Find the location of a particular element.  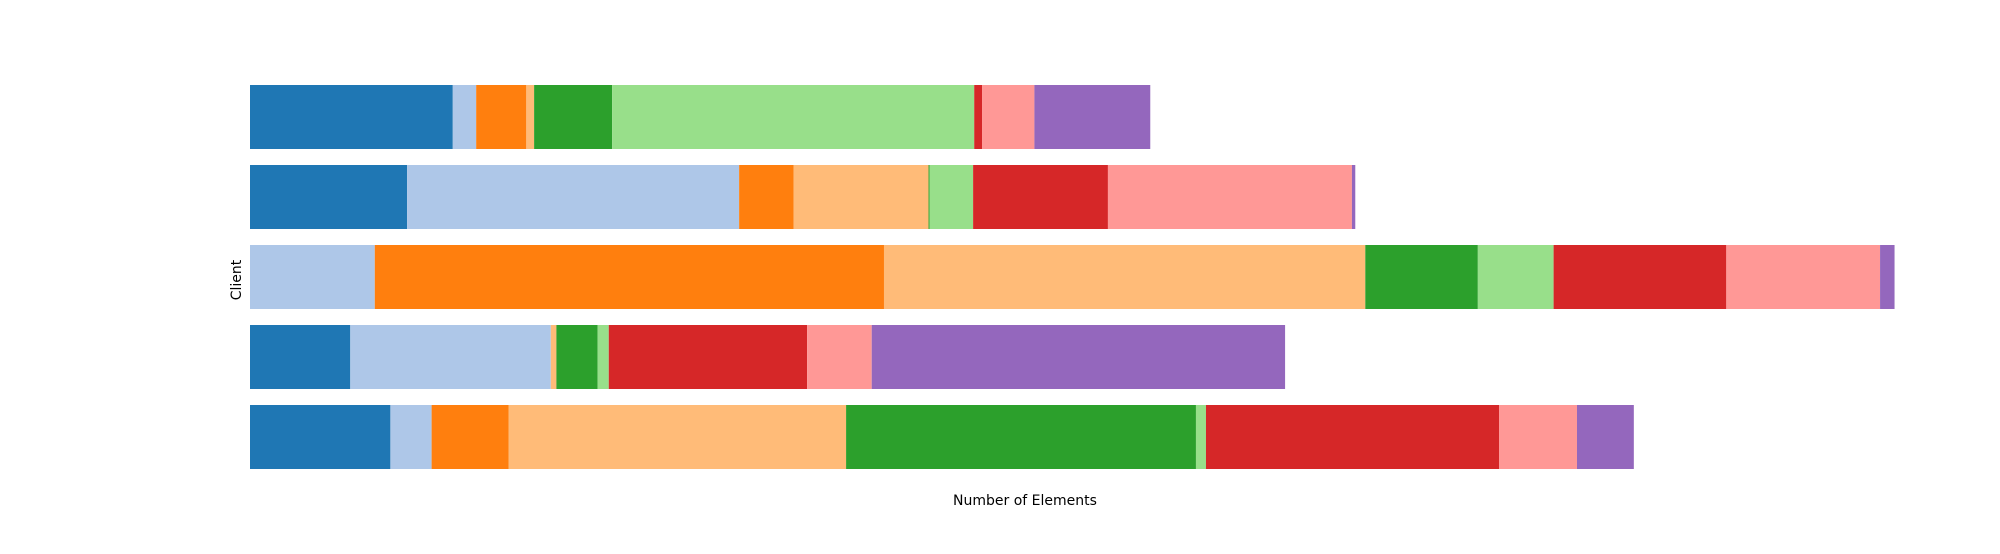

x-axis-label: Number of Elements is located at coordinates (1025, 501).